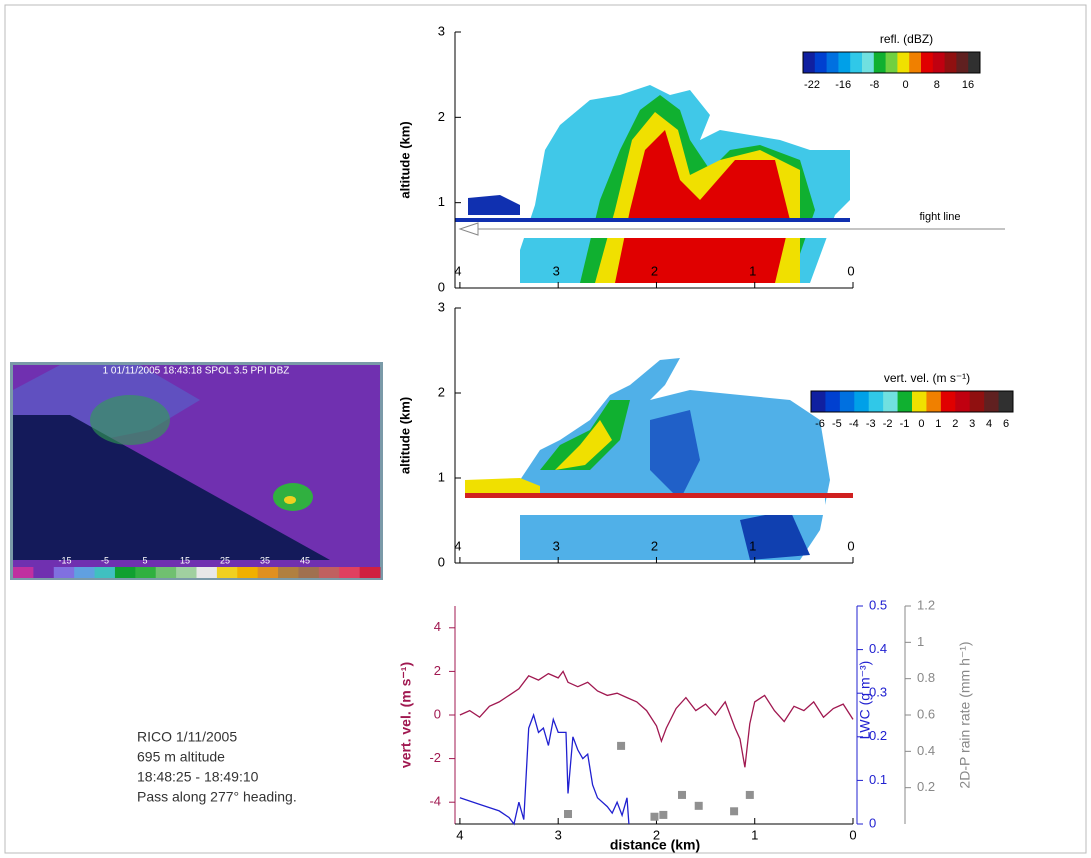 The height and width of the screenshot is (858, 1091). I want to click on refl-field, so click(730, 184).